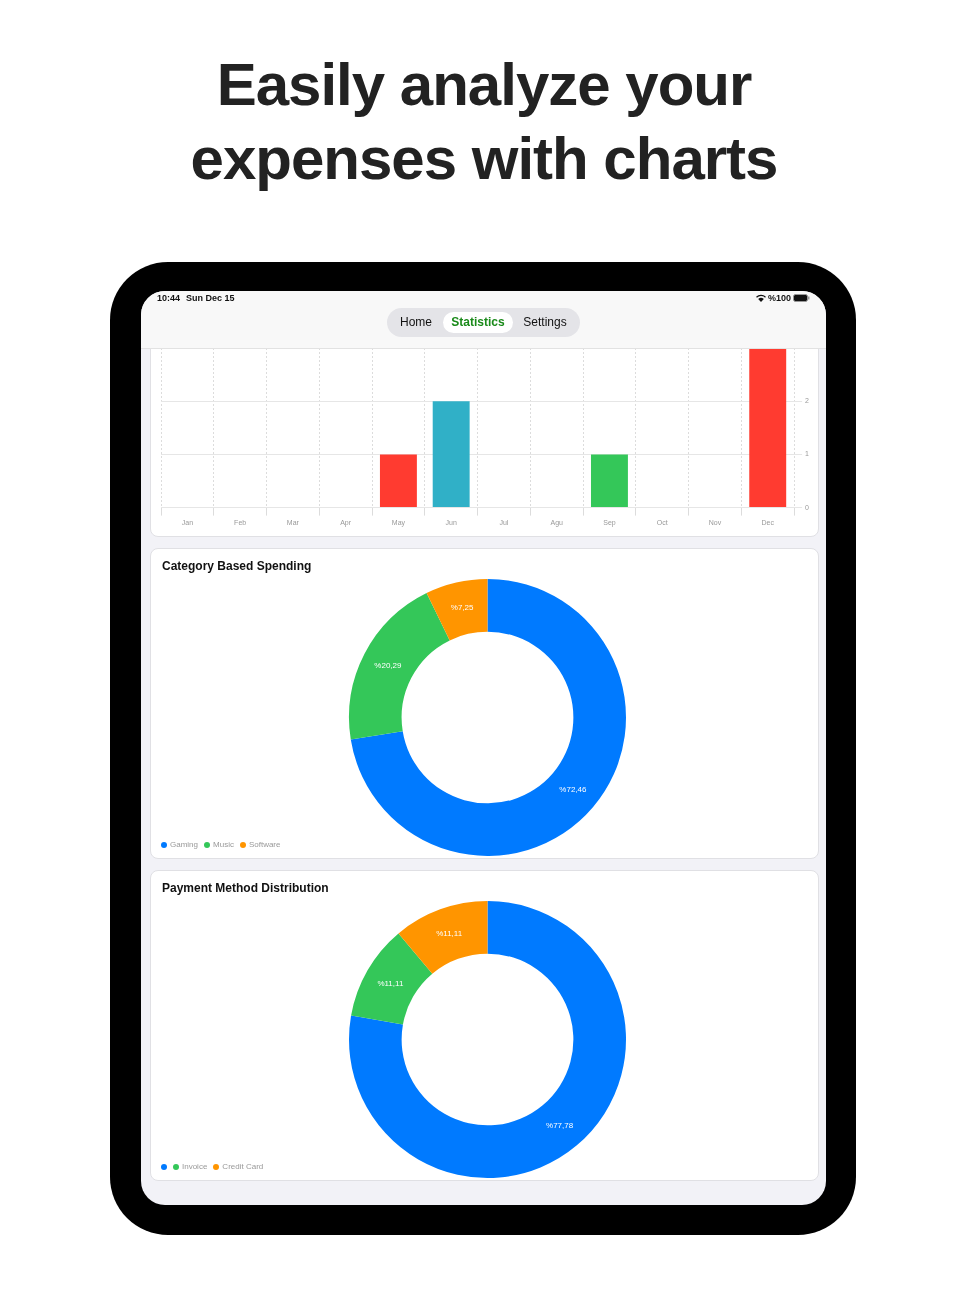 The width and height of the screenshot is (968, 1290). Describe the element at coordinates (223, 845) in the screenshot. I see `legend-label: Music` at that location.